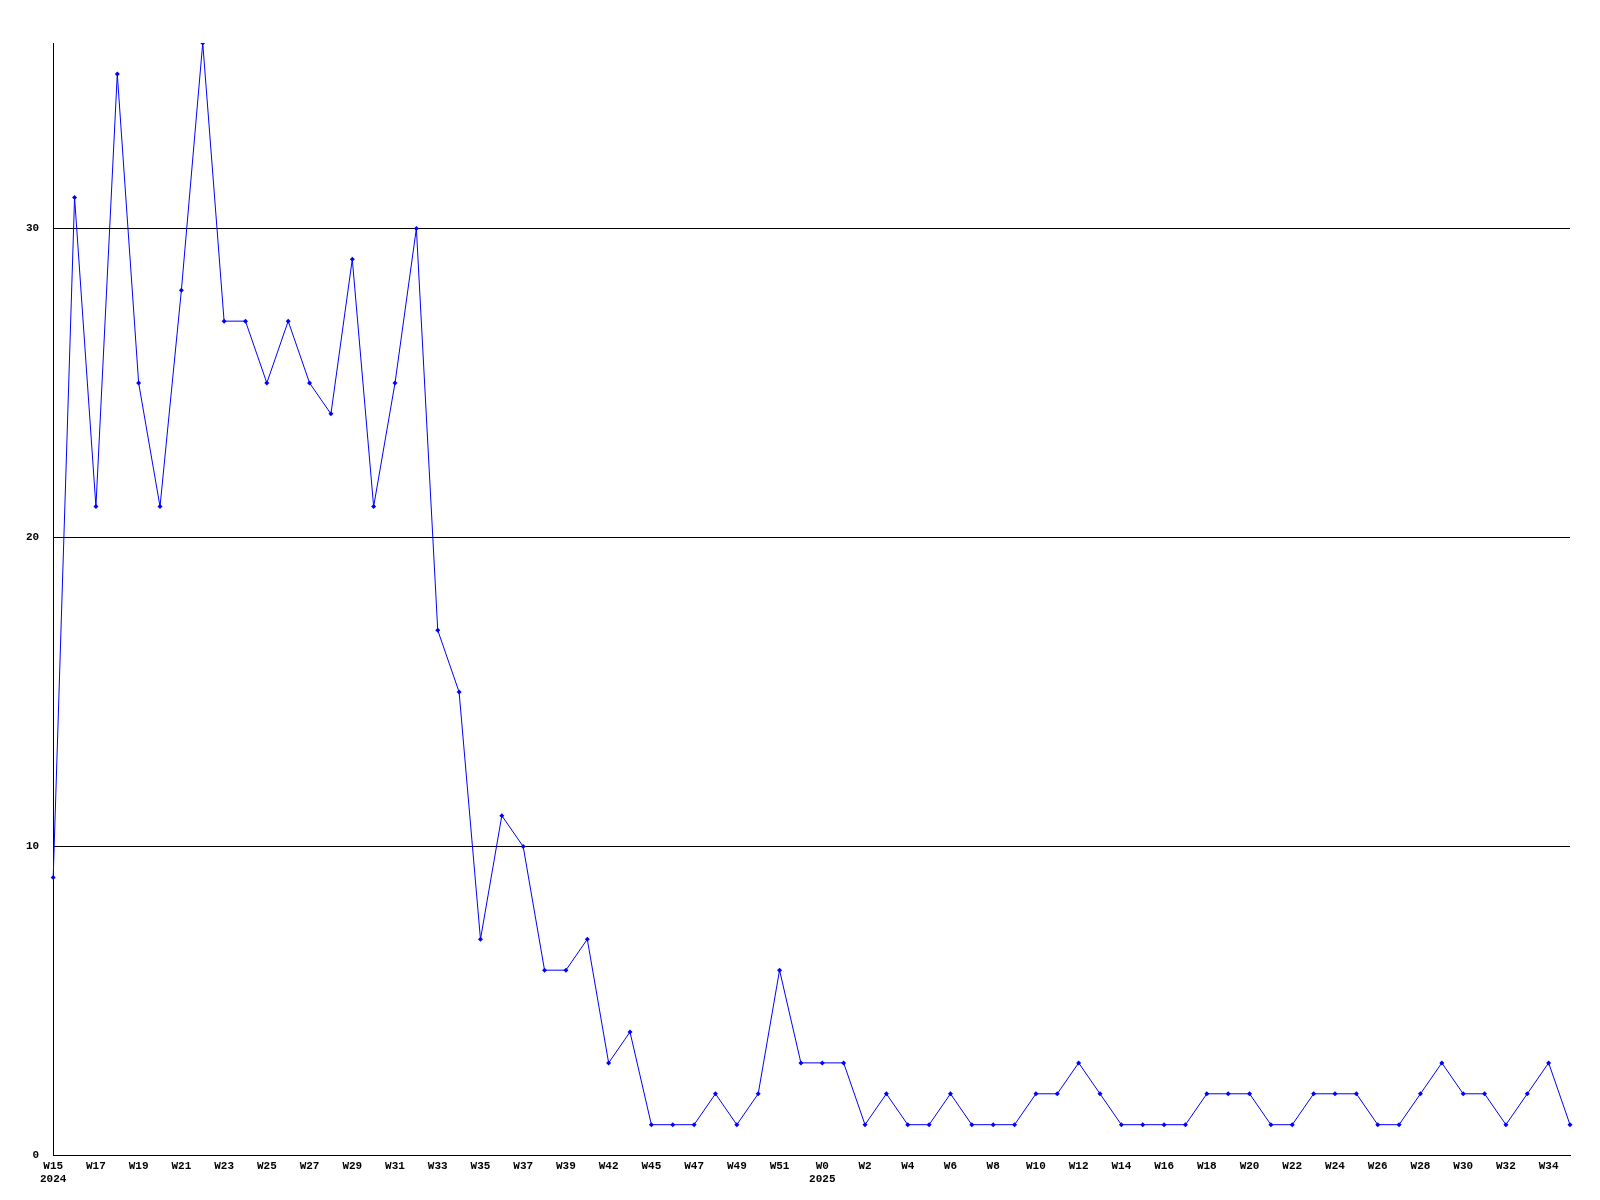 Image resolution: width=1600 pixels, height=1200 pixels. I want to click on y-tick-label: 30, so click(33, 228).